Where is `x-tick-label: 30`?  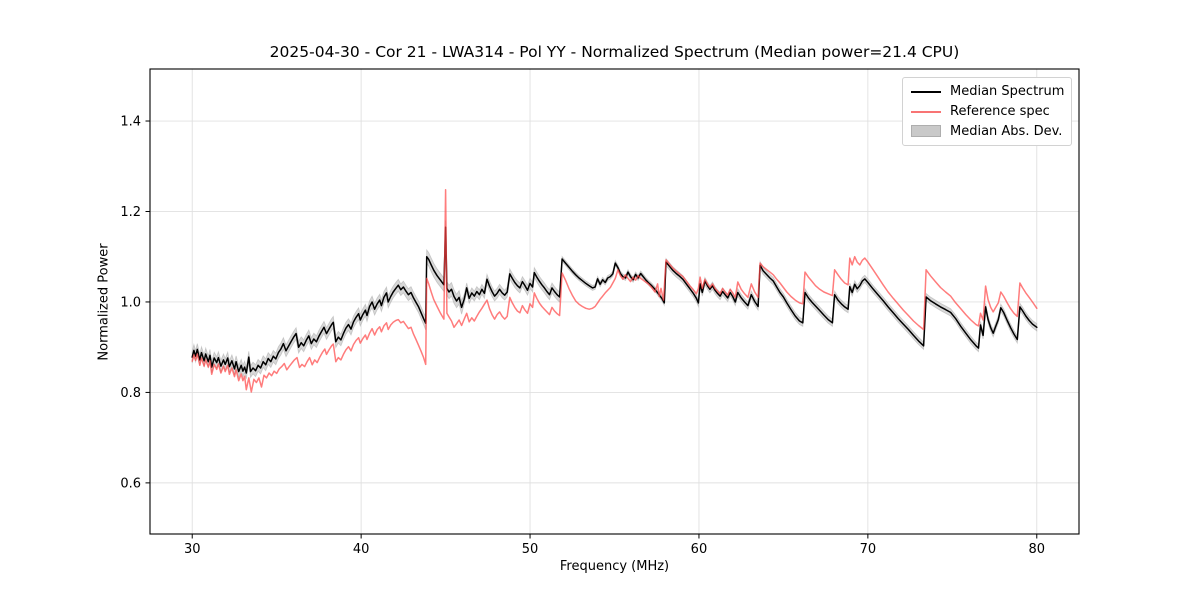 x-tick-label: 30 is located at coordinates (192, 549).